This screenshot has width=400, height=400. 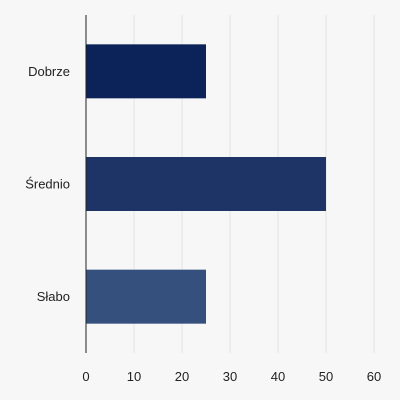 What do you see at coordinates (278, 376) in the screenshot?
I see `x-tick-label-40: 40` at bounding box center [278, 376].